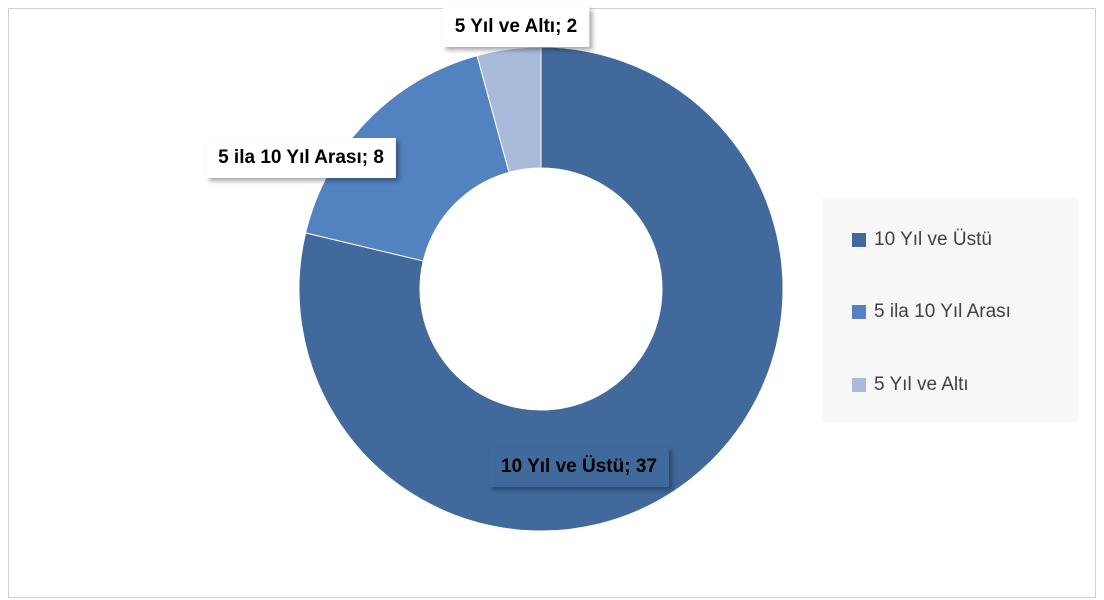  What do you see at coordinates (933, 239) in the screenshot?
I see `legend-label: 10 Yıl ve Üstü` at bounding box center [933, 239].